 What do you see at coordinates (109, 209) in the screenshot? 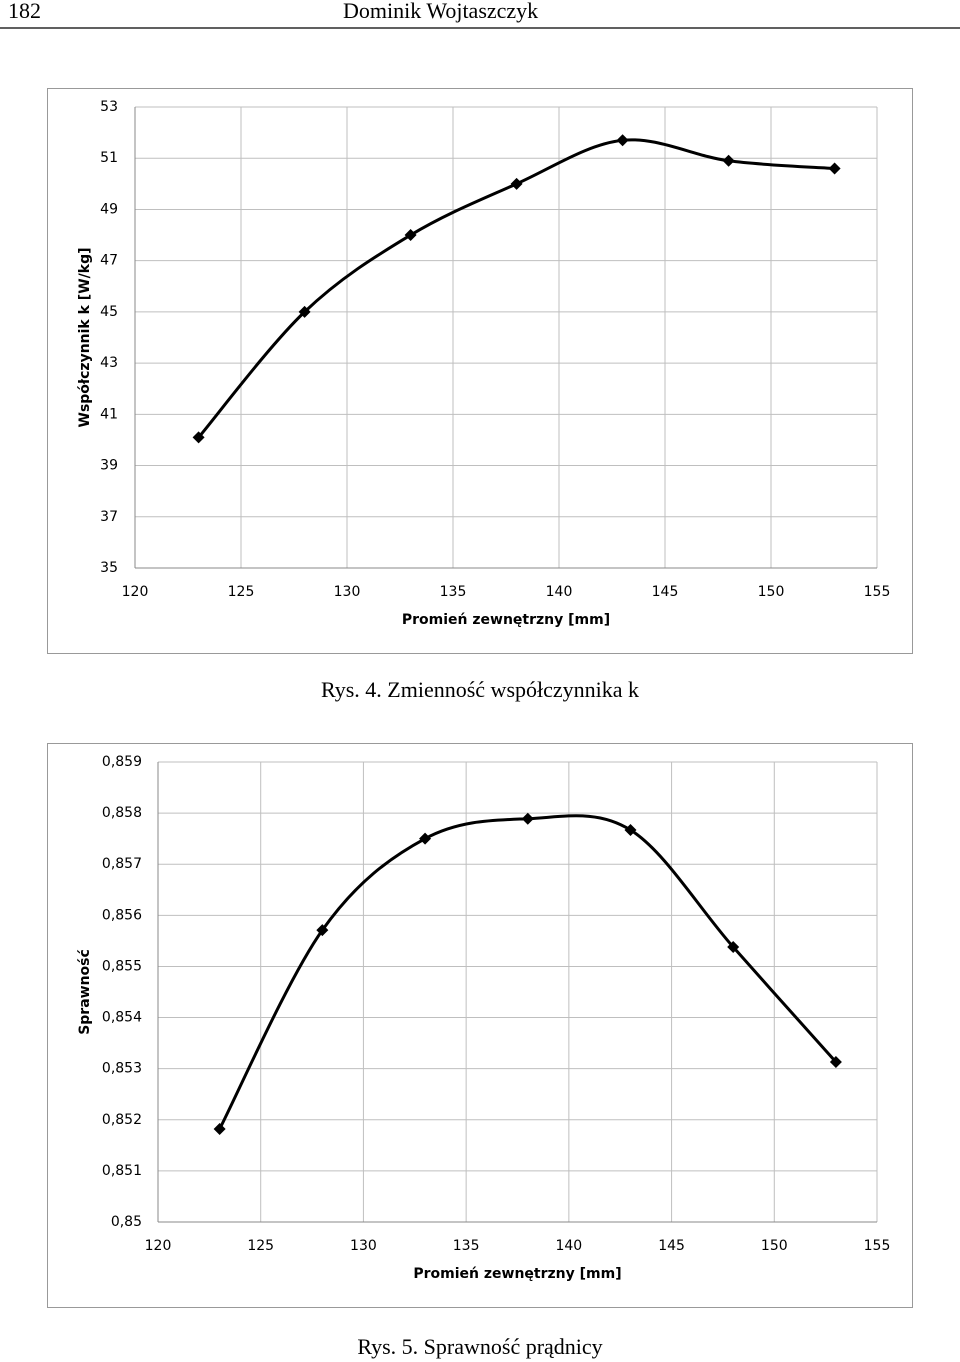
I see `y-tick-label: 49` at bounding box center [109, 209].